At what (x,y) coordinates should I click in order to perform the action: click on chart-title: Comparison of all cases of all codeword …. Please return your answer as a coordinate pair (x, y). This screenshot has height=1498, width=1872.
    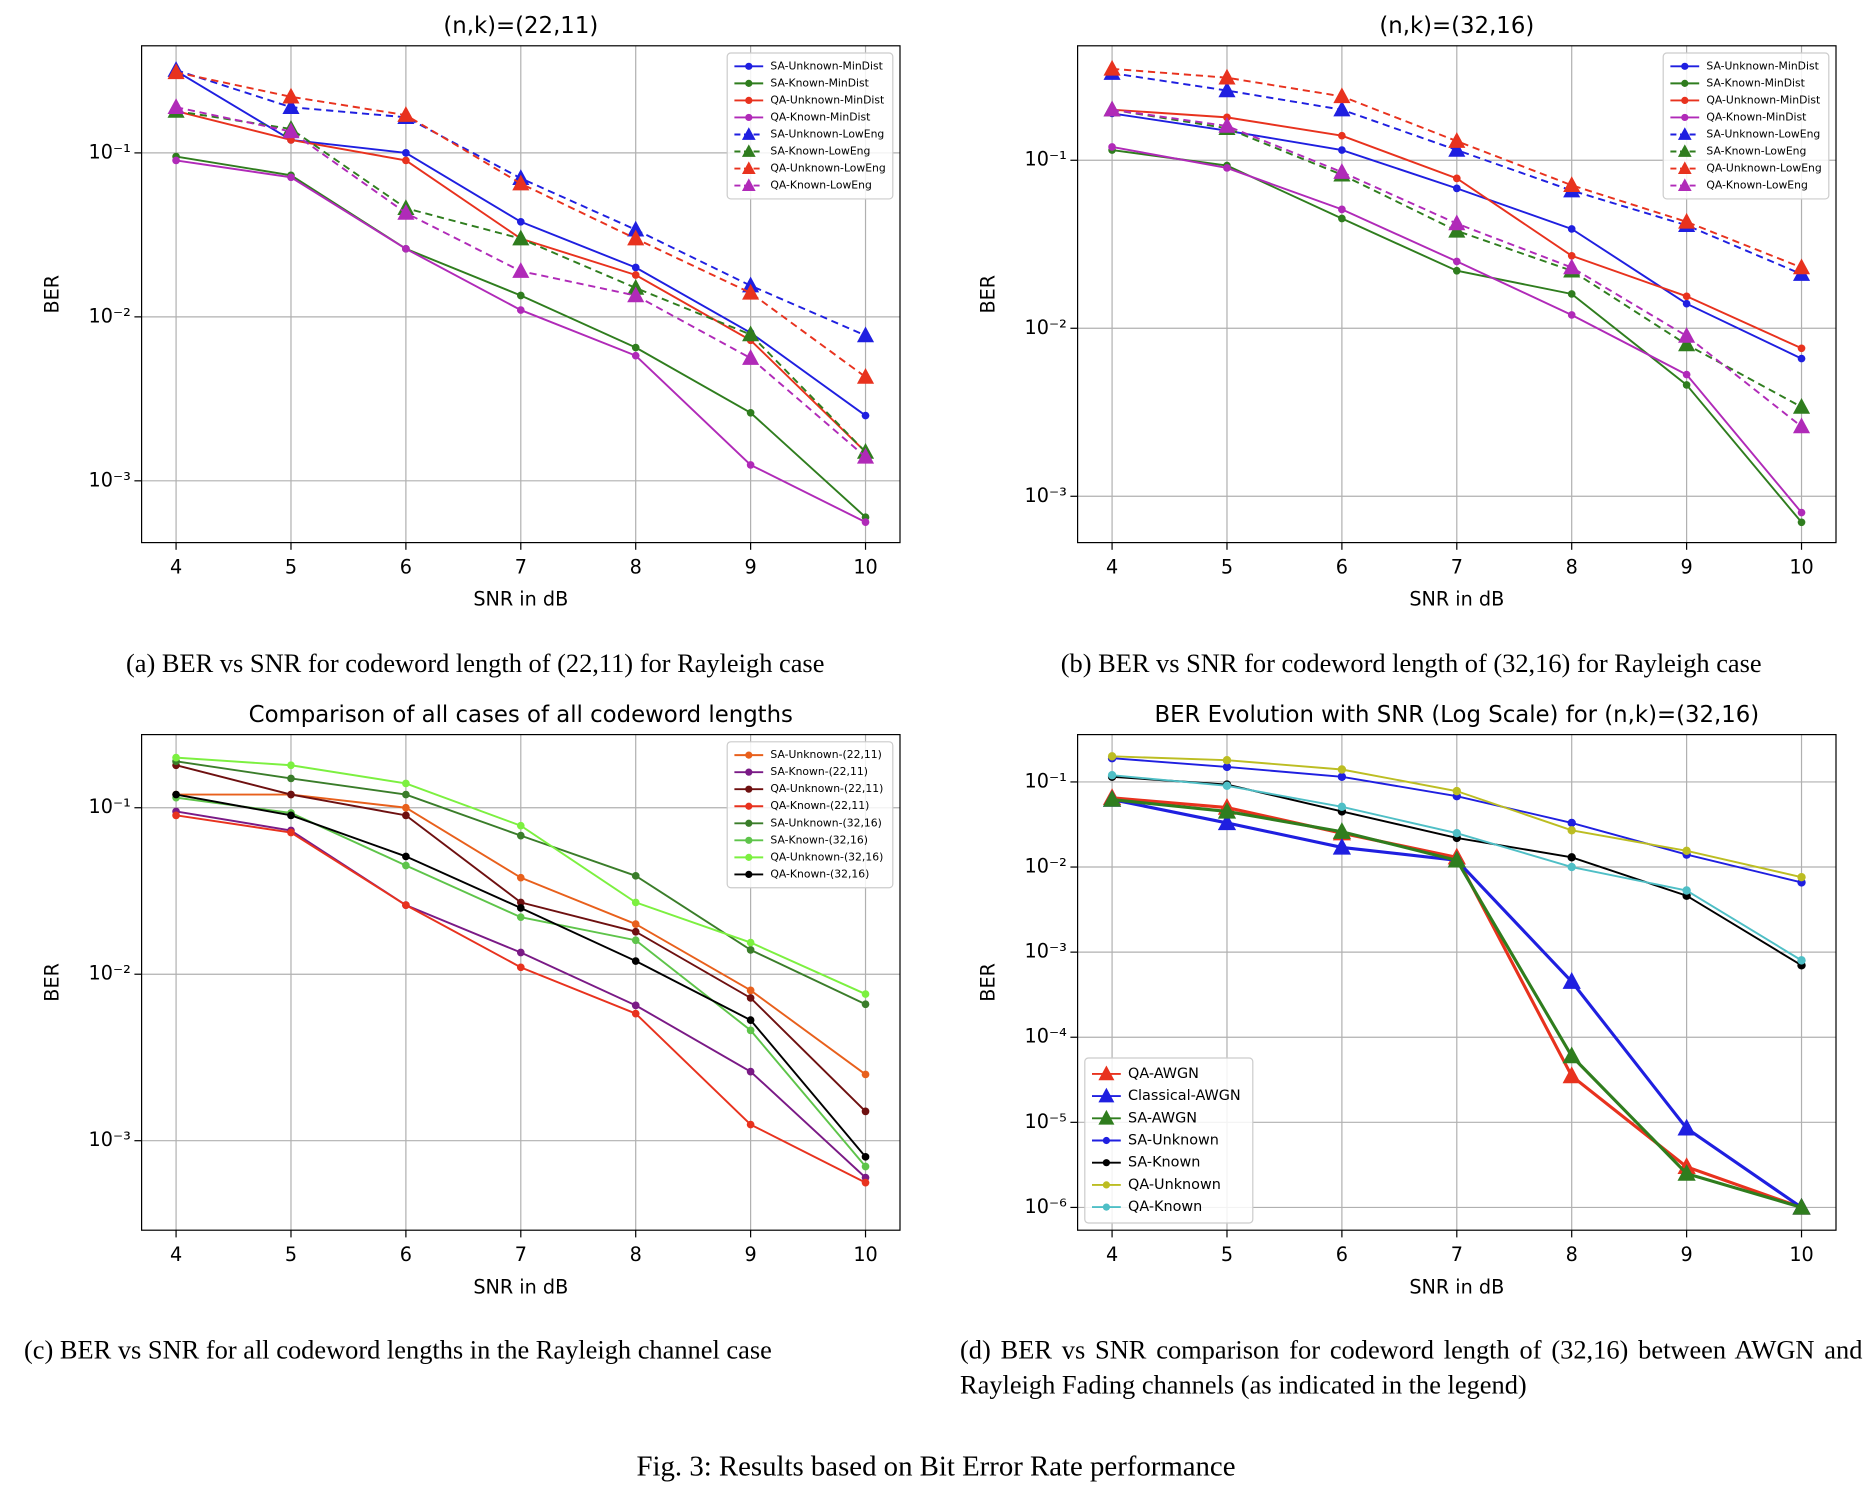
    Looking at the image, I should click on (521, 715).